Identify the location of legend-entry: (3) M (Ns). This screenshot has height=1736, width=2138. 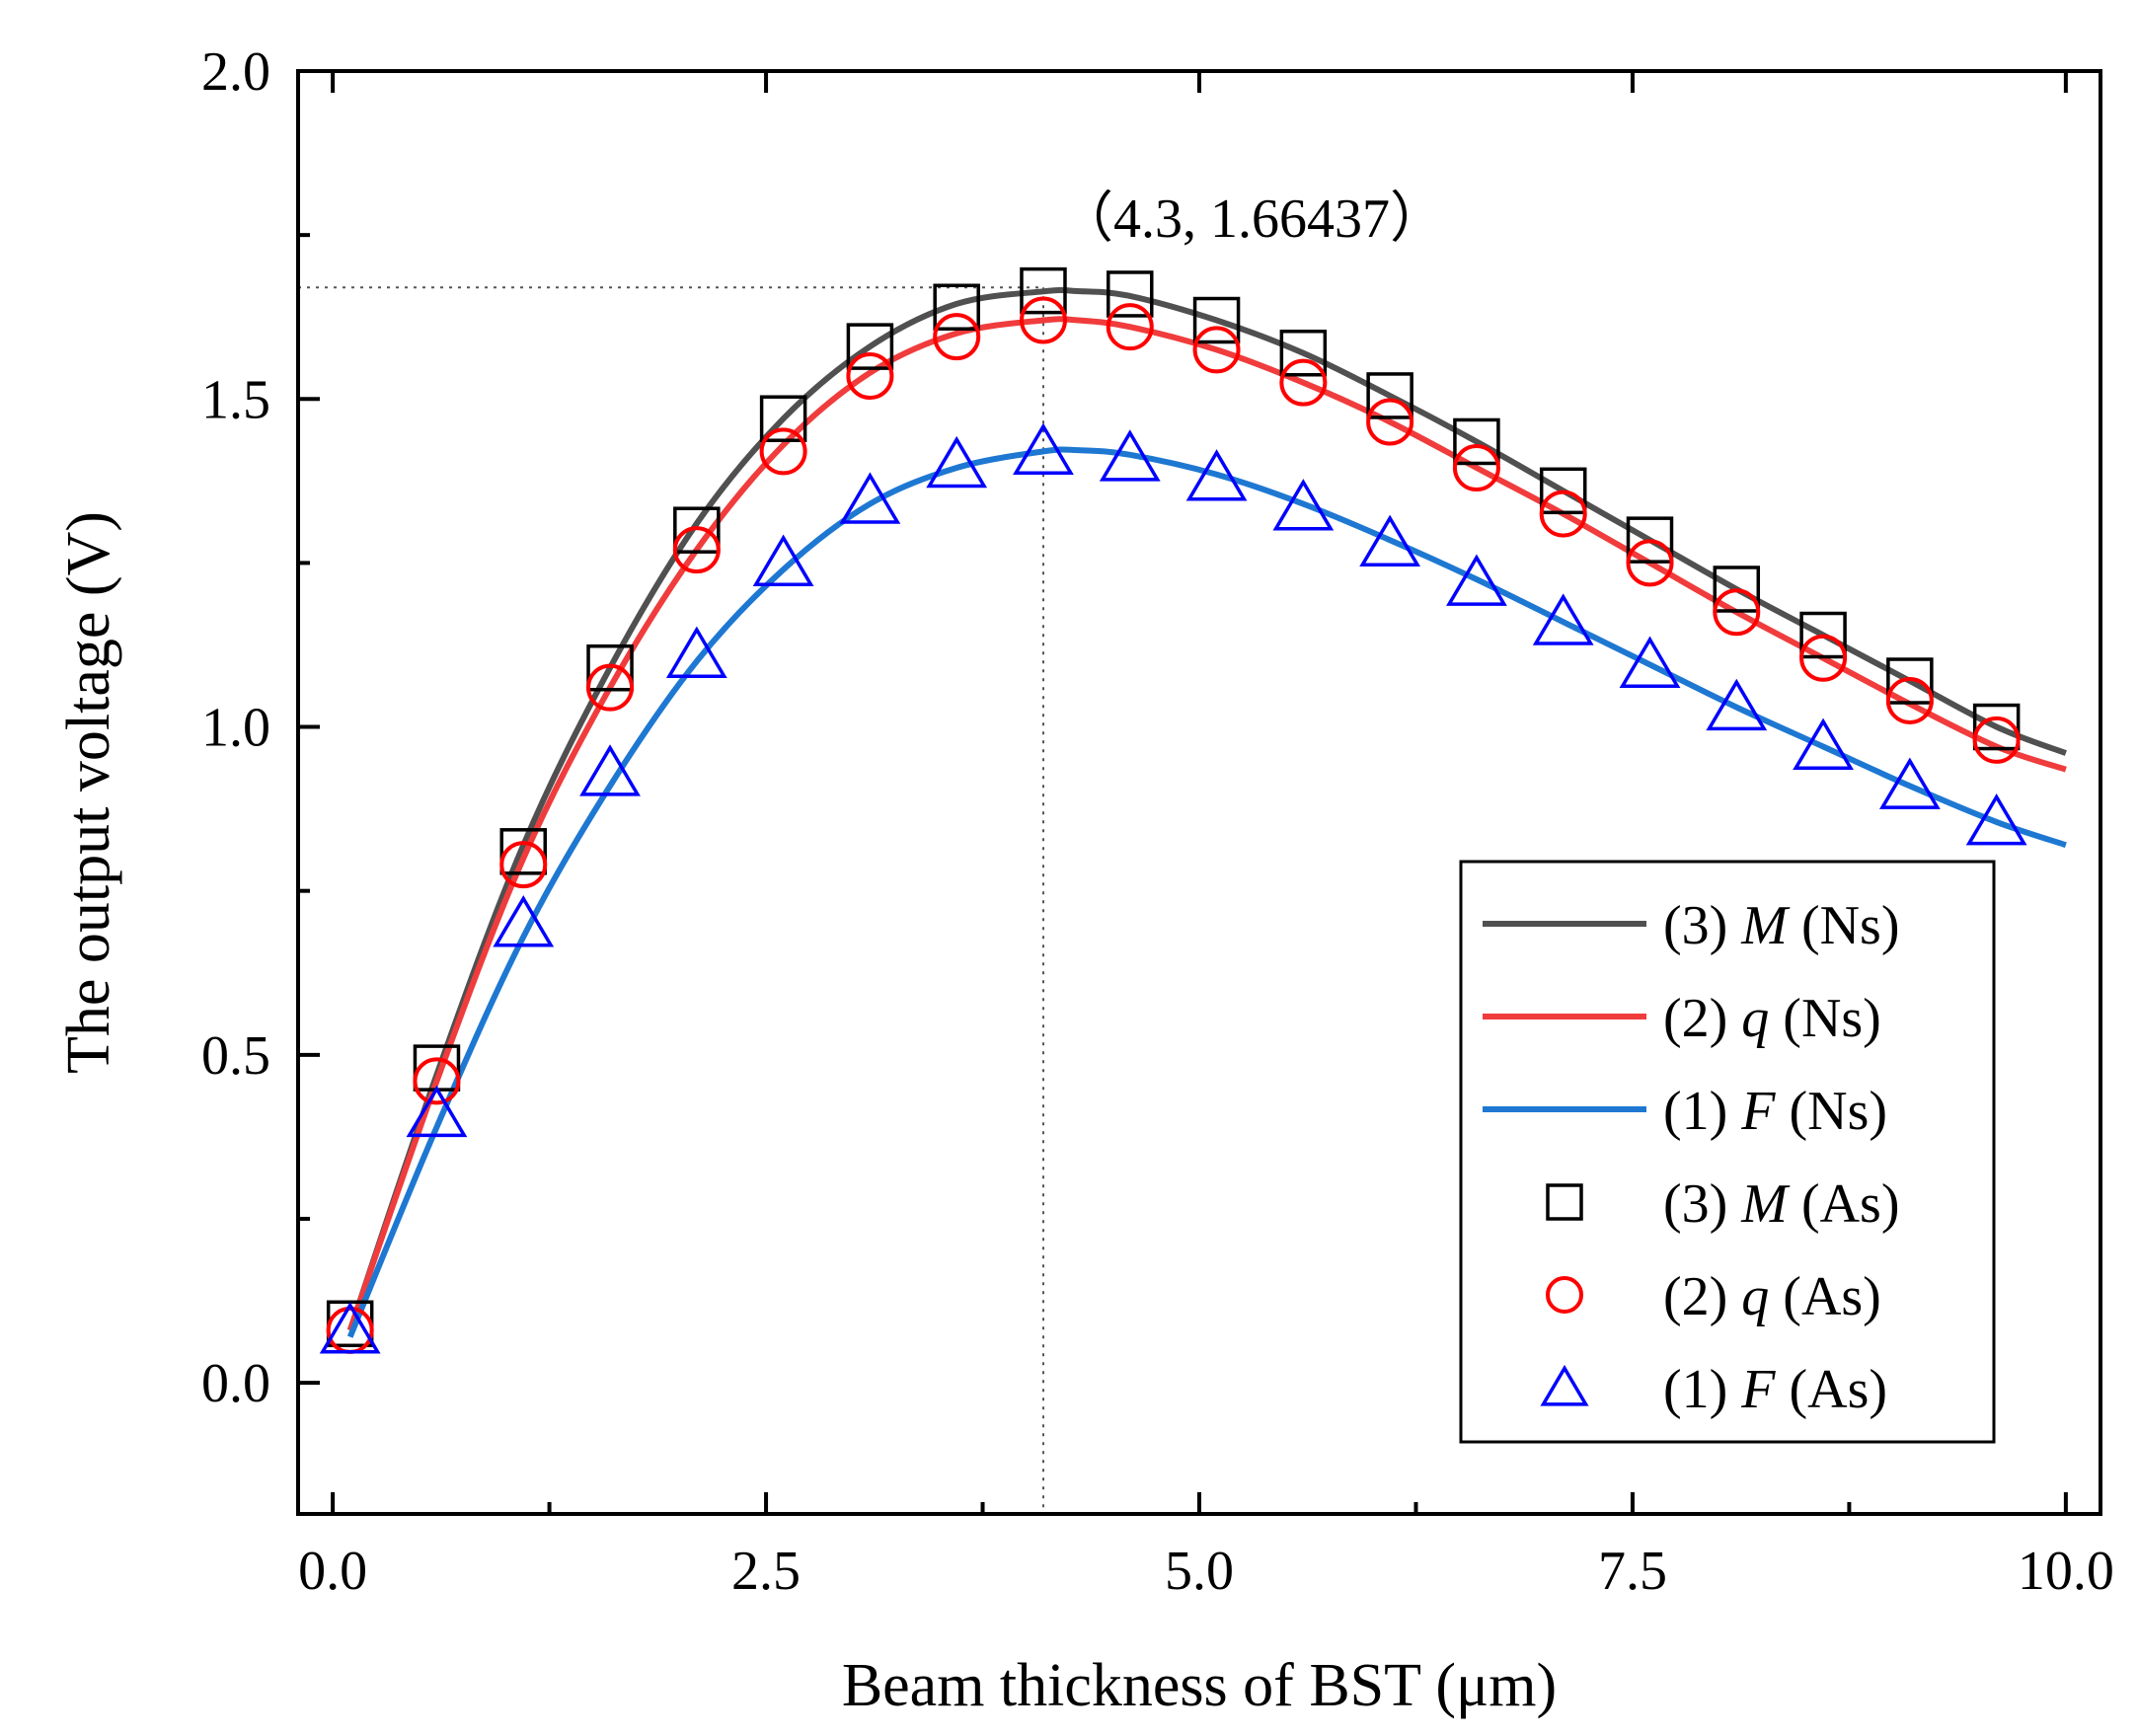
(1691, 925).